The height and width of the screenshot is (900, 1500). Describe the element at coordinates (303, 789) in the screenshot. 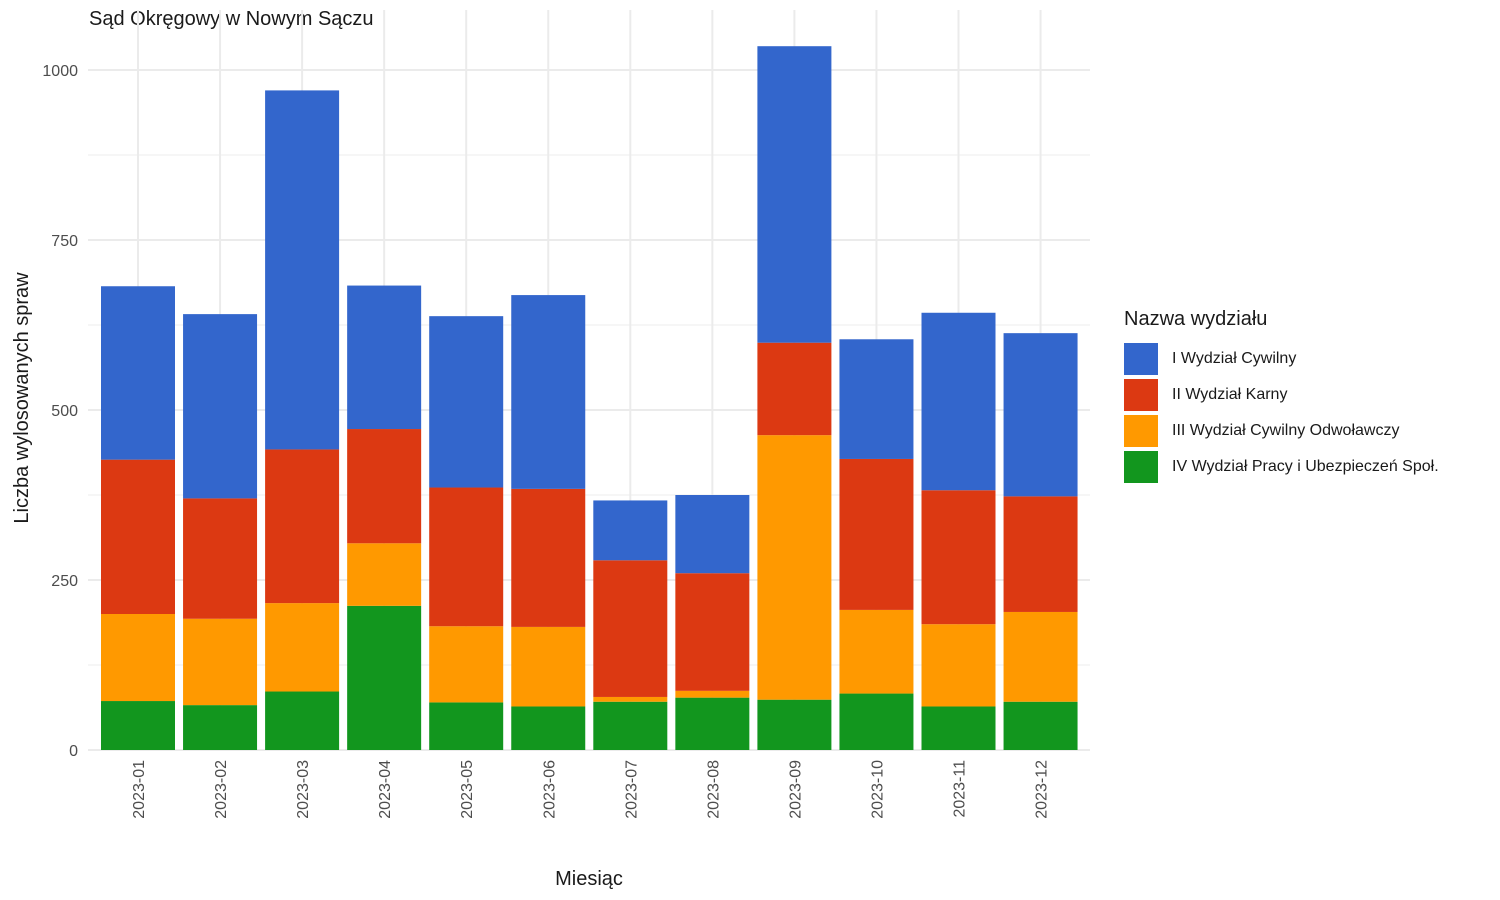

I see `x-tick-label: 2023-03` at that location.